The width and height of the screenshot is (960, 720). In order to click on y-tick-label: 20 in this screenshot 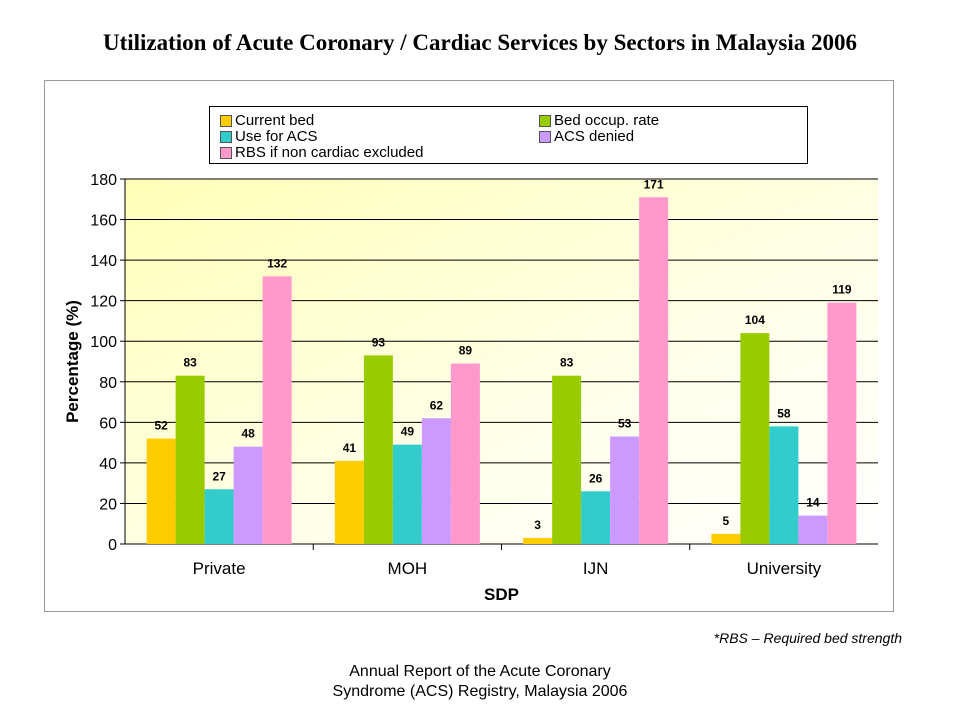, I will do `click(108, 504)`.